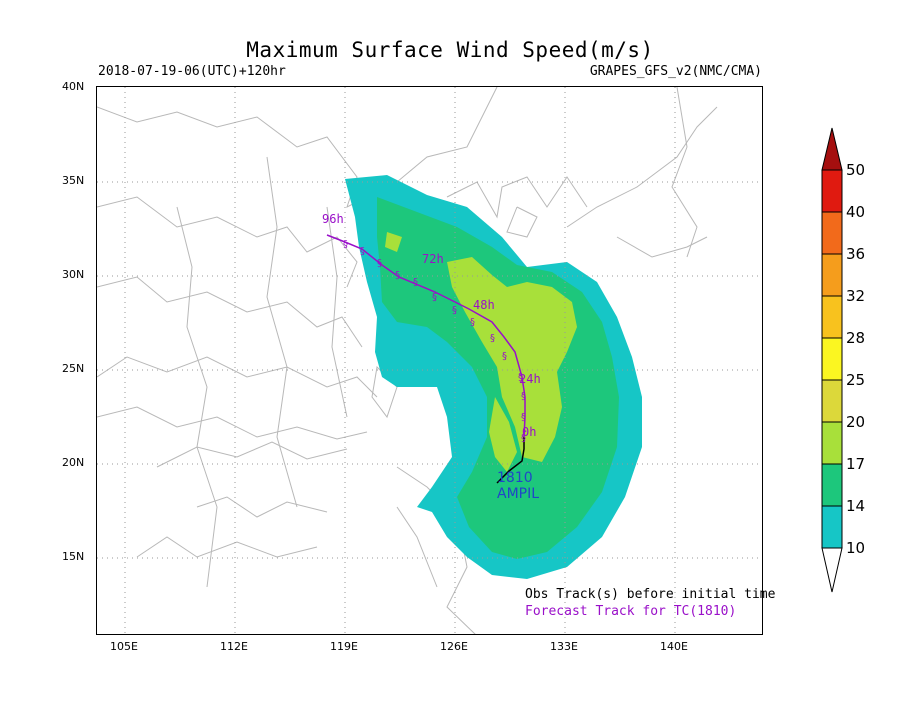 The width and height of the screenshot is (900, 720). Describe the element at coordinates (856, 506) in the screenshot. I see `colorbar-level-14: 14` at that location.